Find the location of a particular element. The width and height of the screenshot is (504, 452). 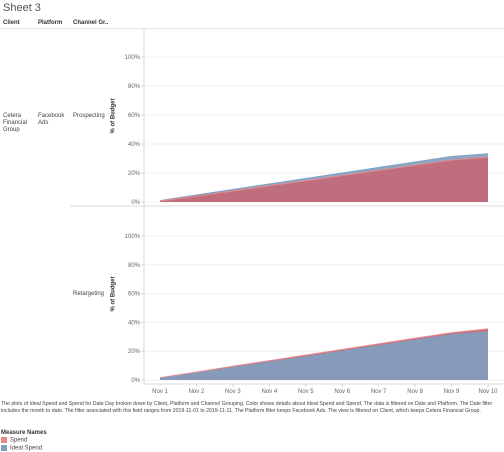

header-platform: Platform is located at coordinates (50, 23).